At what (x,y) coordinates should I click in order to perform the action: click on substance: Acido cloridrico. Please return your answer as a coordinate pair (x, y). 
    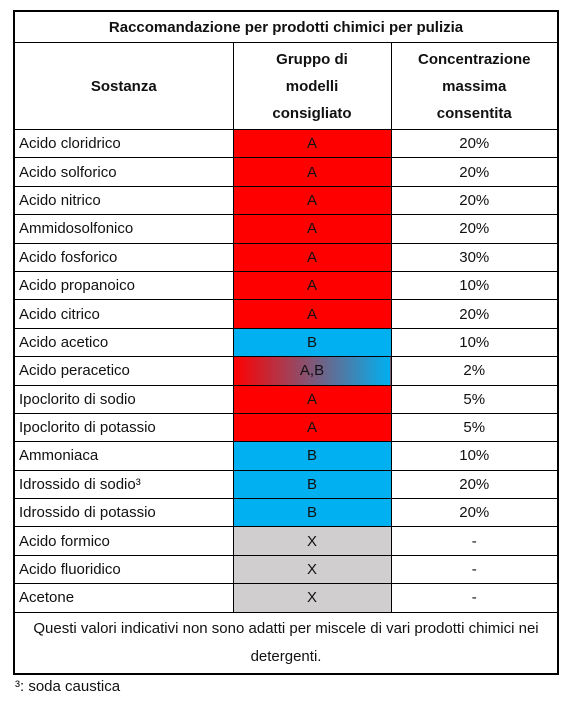
    Looking at the image, I should click on (123, 143).